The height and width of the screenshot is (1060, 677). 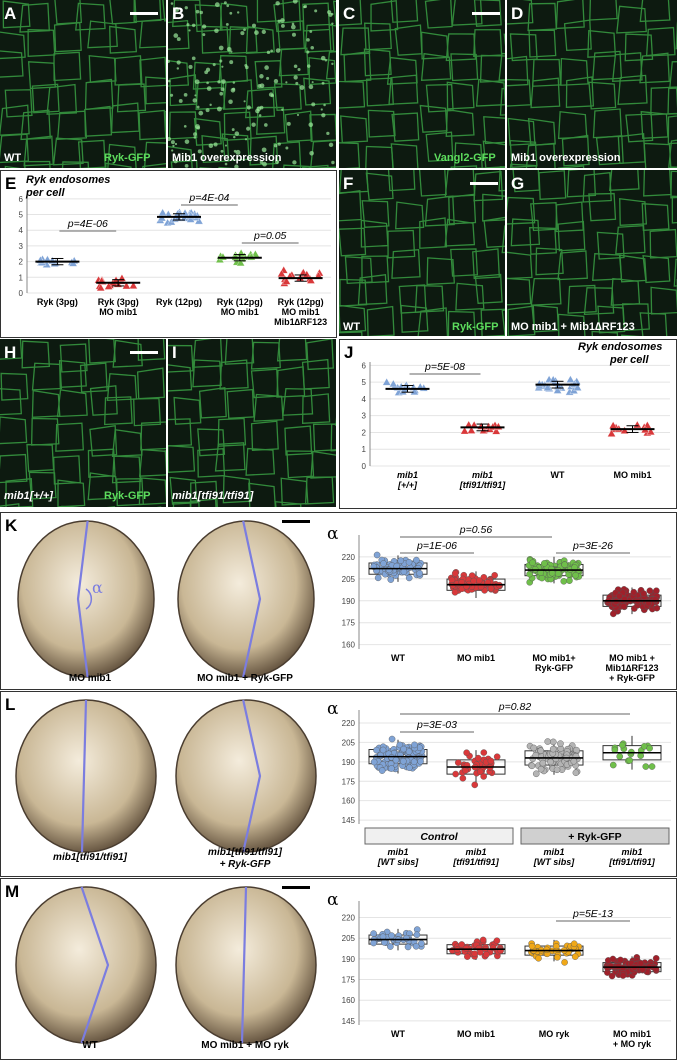 I want to click on y-tick-label: 3, so click(x=364, y=416).